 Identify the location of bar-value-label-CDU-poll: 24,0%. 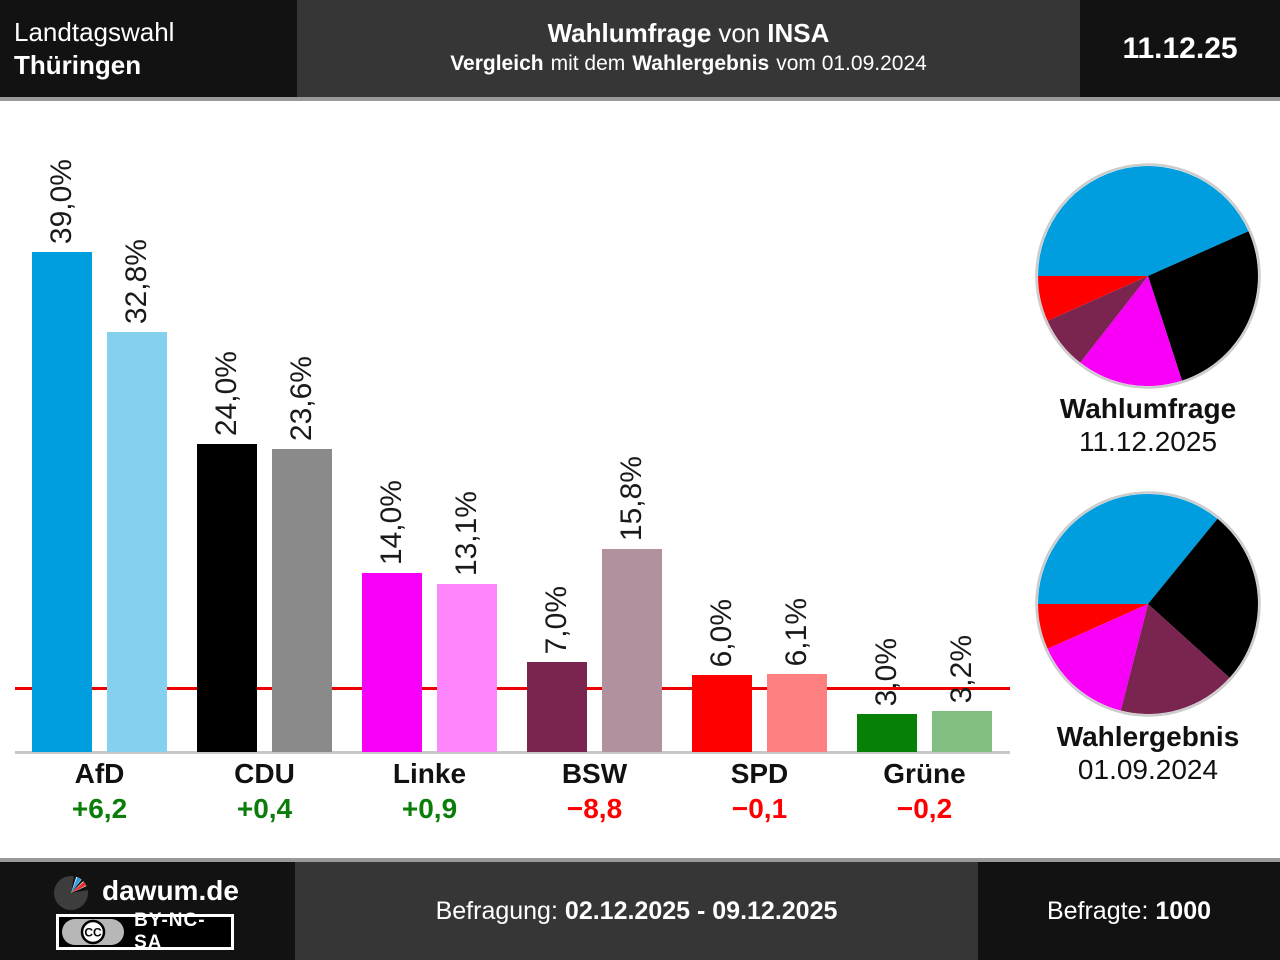
(226, 393).